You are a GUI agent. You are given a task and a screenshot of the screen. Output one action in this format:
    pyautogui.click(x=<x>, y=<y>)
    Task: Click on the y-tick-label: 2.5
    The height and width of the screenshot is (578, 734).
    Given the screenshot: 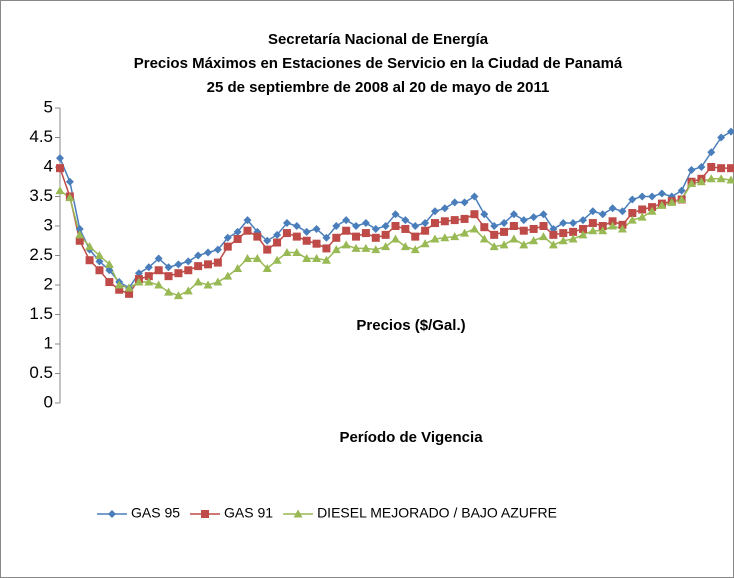 What is the action you would take?
    pyautogui.click(x=41, y=254)
    